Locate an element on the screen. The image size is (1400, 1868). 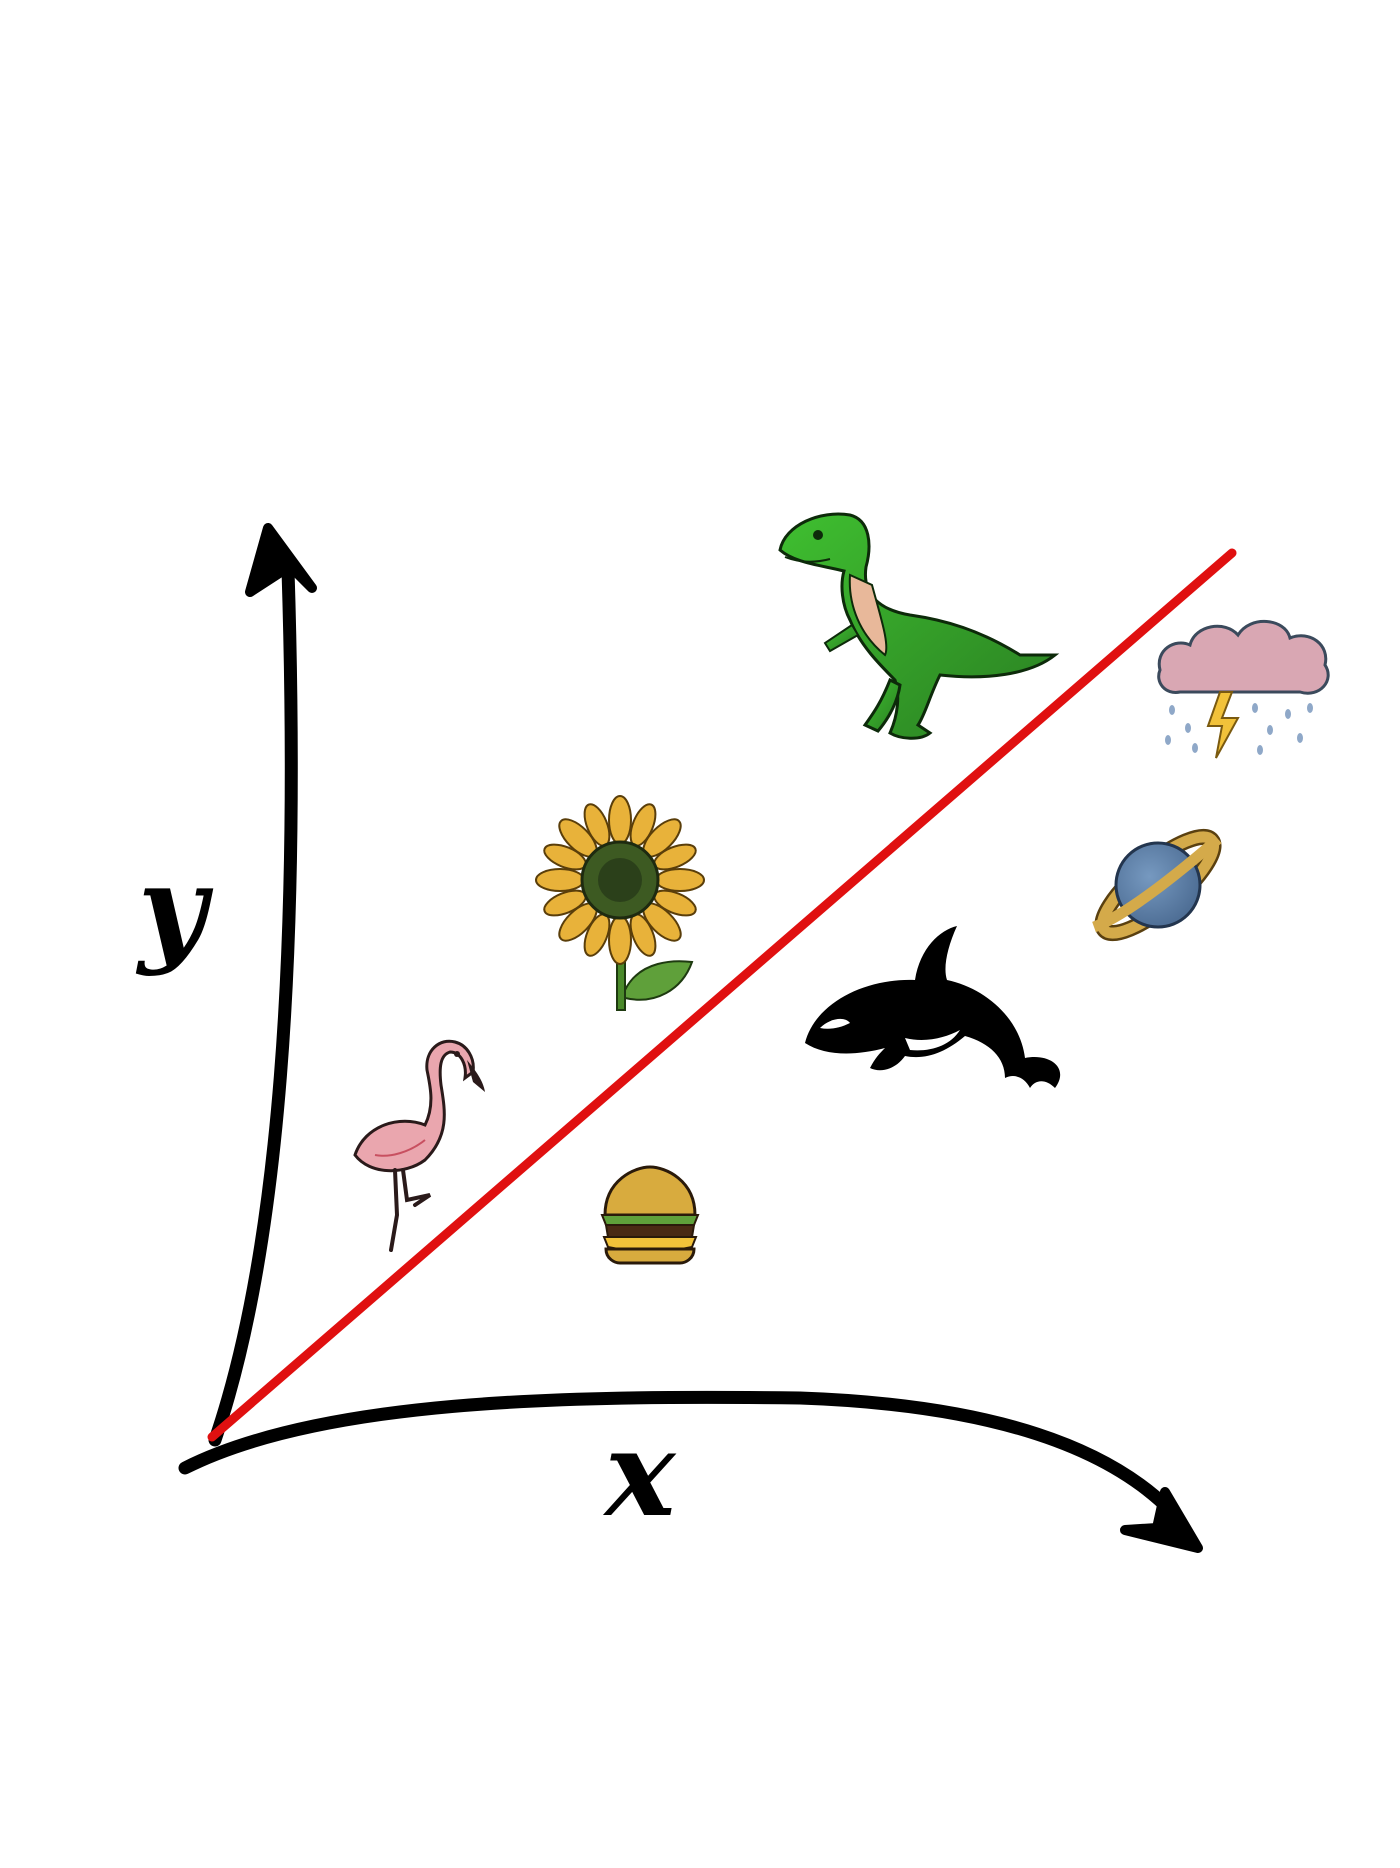
burger-icon is located at coordinates (650, 1215).